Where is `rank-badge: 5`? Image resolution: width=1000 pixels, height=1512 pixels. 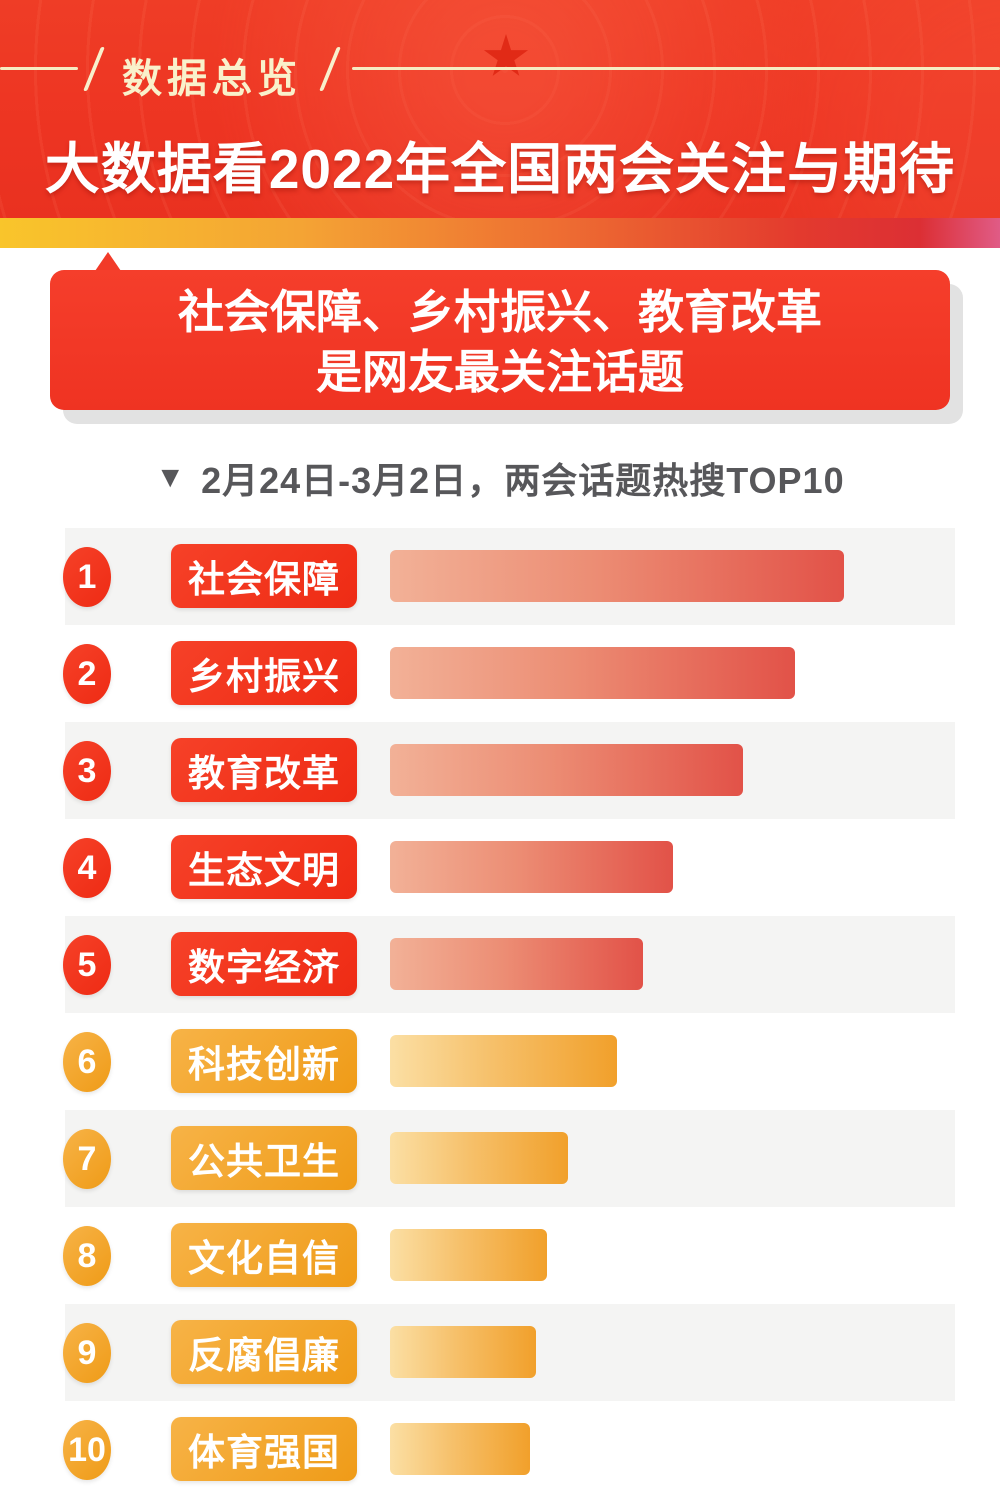 rank-badge: 5 is located at coordinates (87, 965).